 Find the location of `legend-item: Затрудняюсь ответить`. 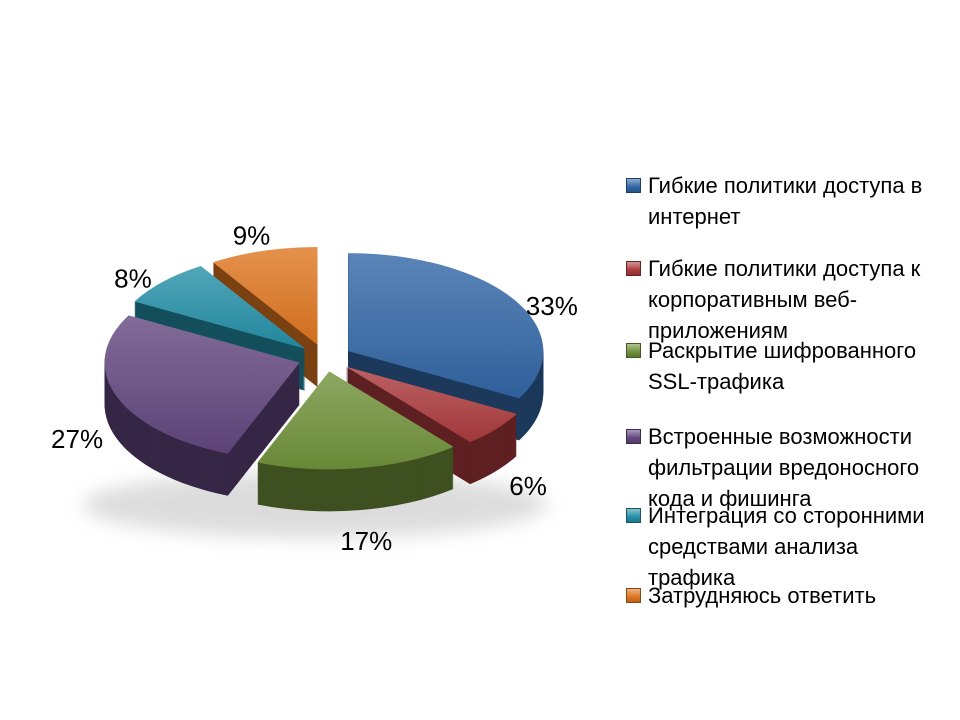

legend-item: Затрудняюсь ответить is located at coordinates (779, 595).